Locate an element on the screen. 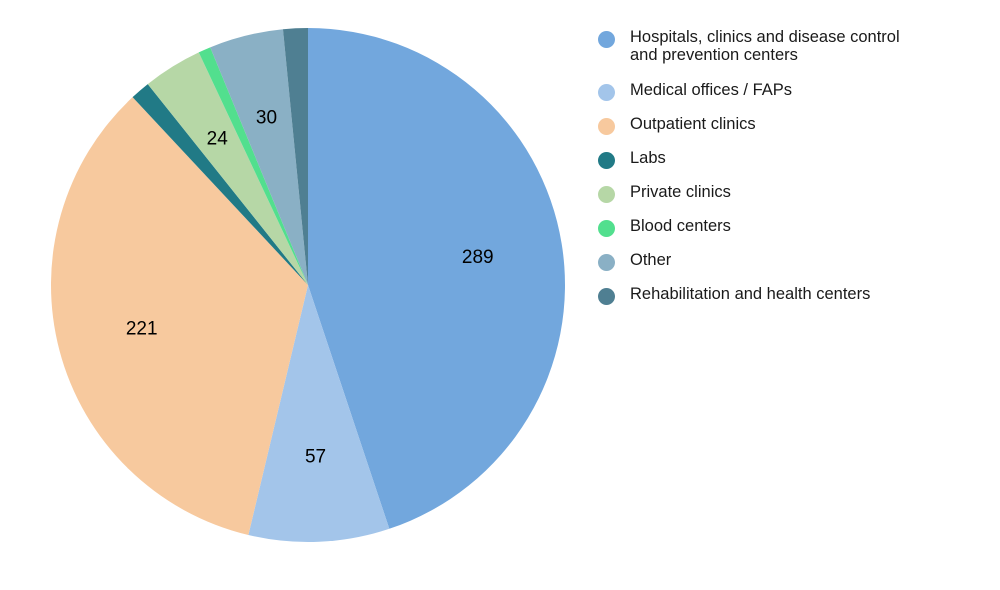  legend-item-rehabilitation-and-health-centers: Rehabilitation and health centers is located at coordinates (764, 295).